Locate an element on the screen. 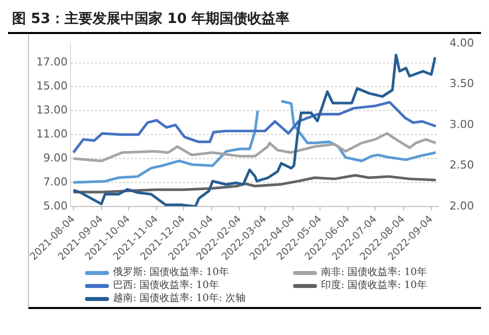 The image size is (489, 335). y-tick-label: 5.00 is located at coordinates (55, 205).